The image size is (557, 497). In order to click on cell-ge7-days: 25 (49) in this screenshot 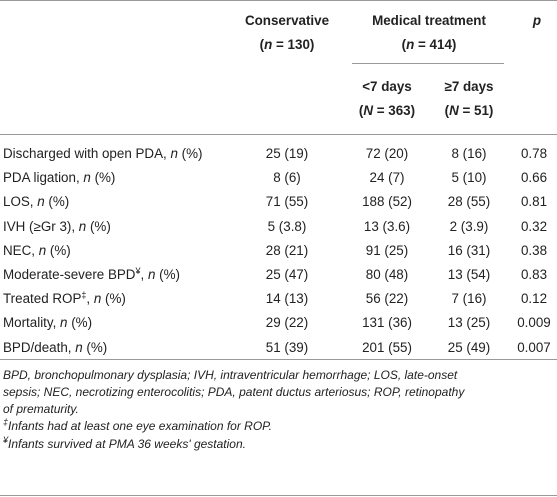, I will do `click(469, 347)`.